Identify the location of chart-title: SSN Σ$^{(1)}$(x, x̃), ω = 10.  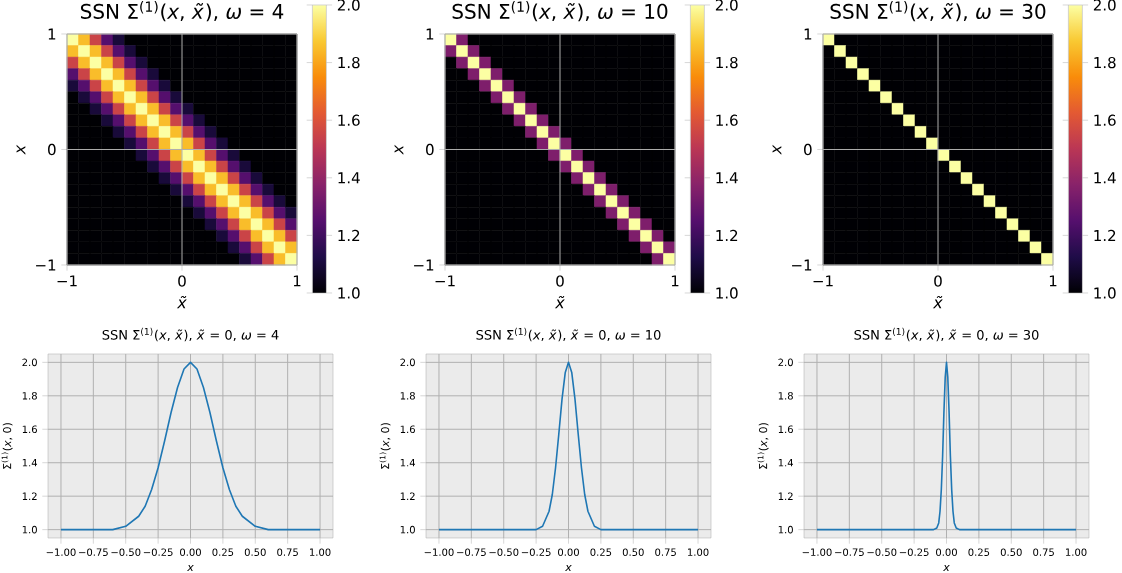
(560, 11).